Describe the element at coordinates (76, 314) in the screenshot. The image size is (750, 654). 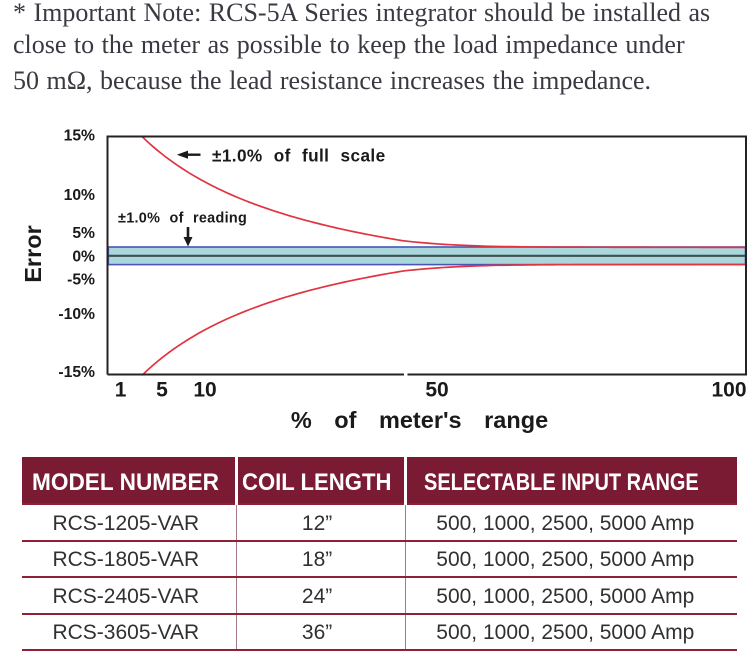
I see `svg-text: -10%` at that location.